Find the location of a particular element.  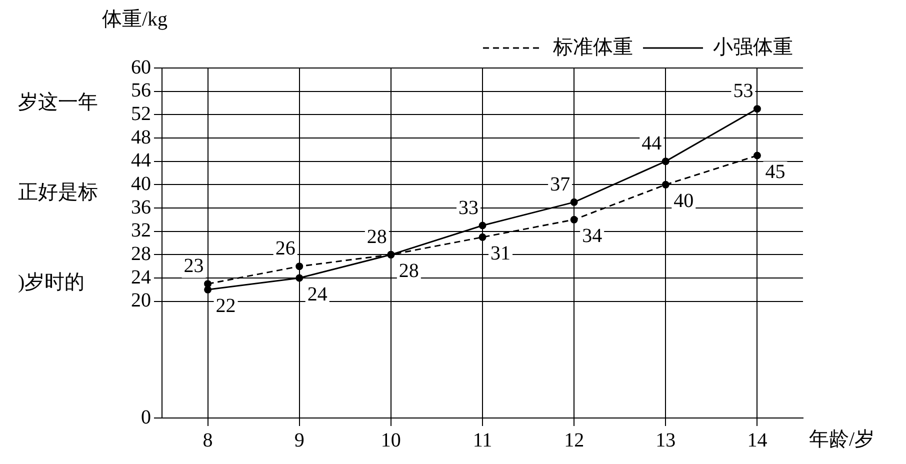

data-label: 24 is located at coordinates (317, 294).